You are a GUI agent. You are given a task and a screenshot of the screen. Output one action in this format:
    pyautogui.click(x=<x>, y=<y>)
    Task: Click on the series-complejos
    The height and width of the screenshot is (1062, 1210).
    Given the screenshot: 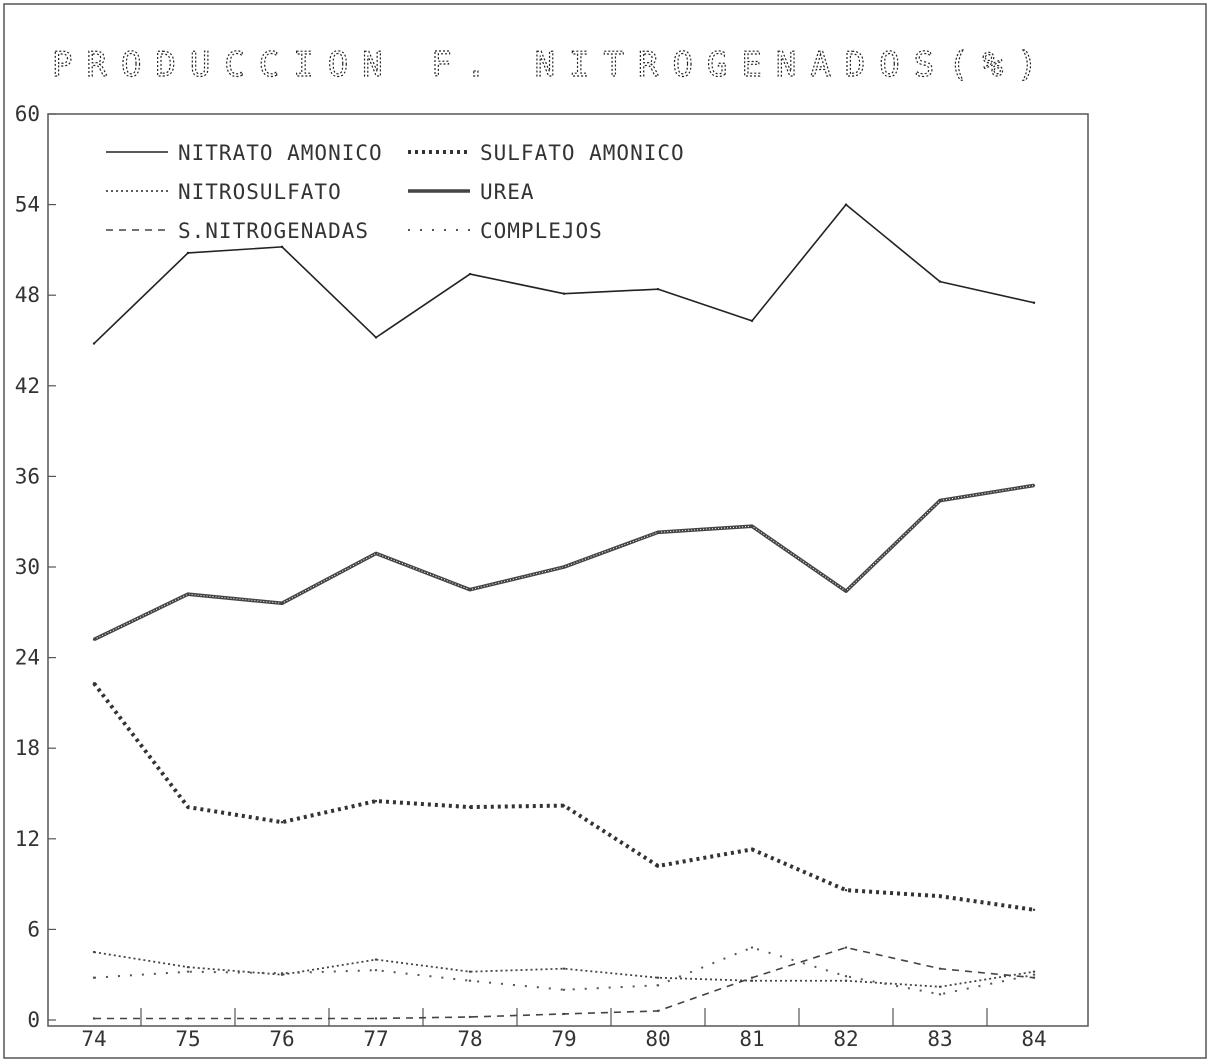 What is the action you would take?
    pyautogui.click(x=564, y=971)
    